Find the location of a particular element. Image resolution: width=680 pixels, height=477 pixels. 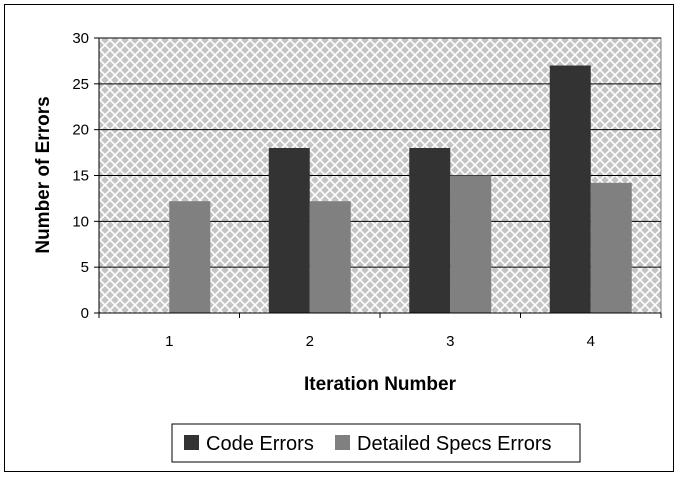

y-tick-label-15: 15 is located at coordinates (80, 176).